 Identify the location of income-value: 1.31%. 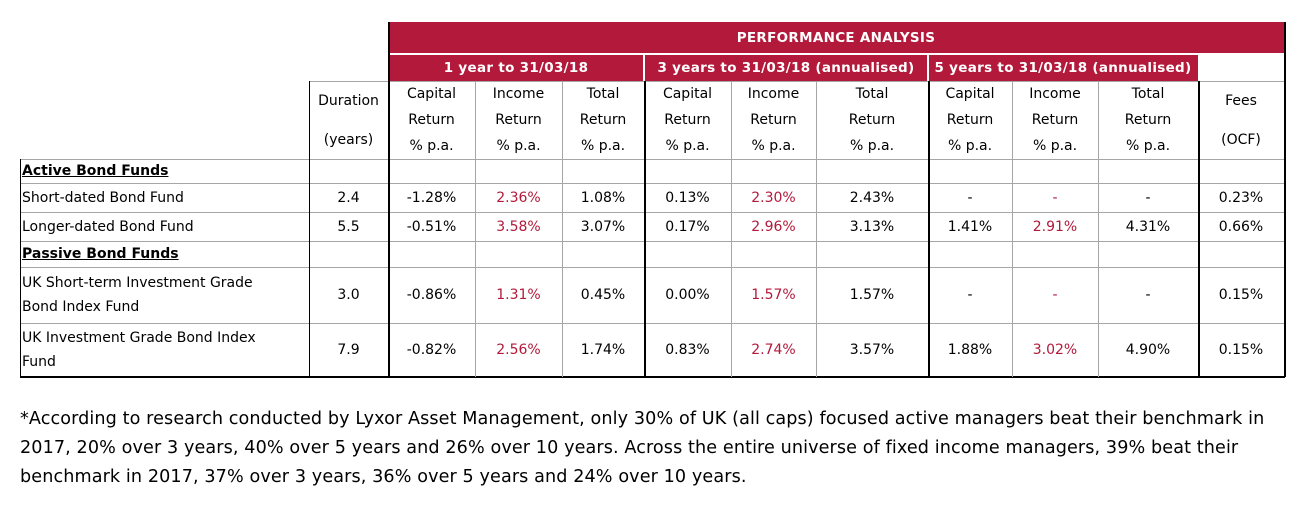
(518, 295).